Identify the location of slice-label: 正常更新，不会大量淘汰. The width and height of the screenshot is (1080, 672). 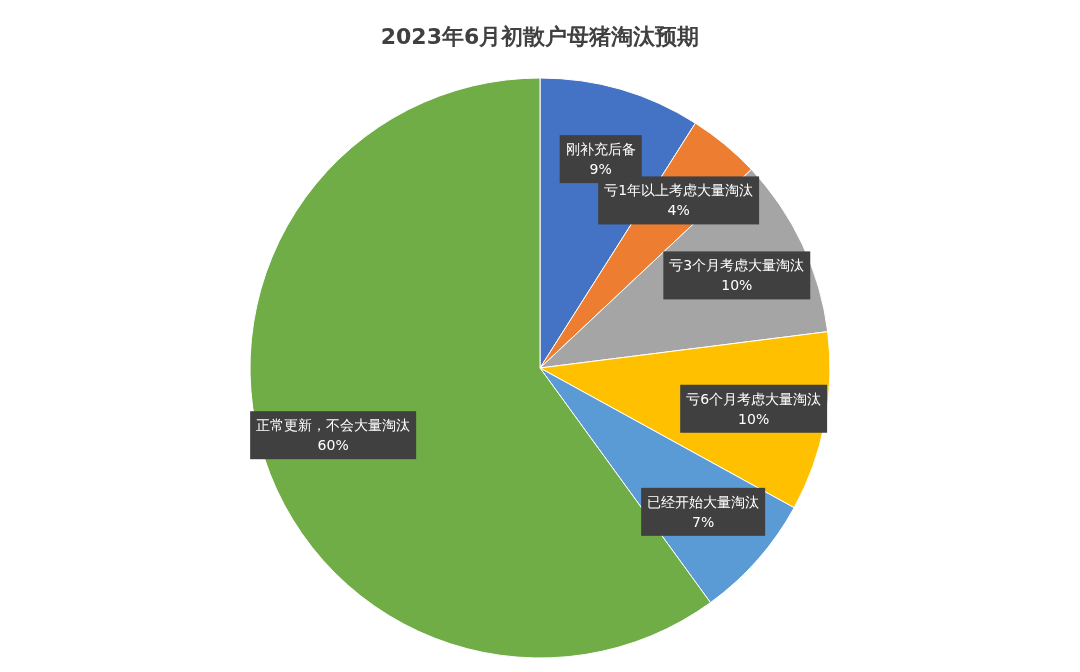
(333, 425).